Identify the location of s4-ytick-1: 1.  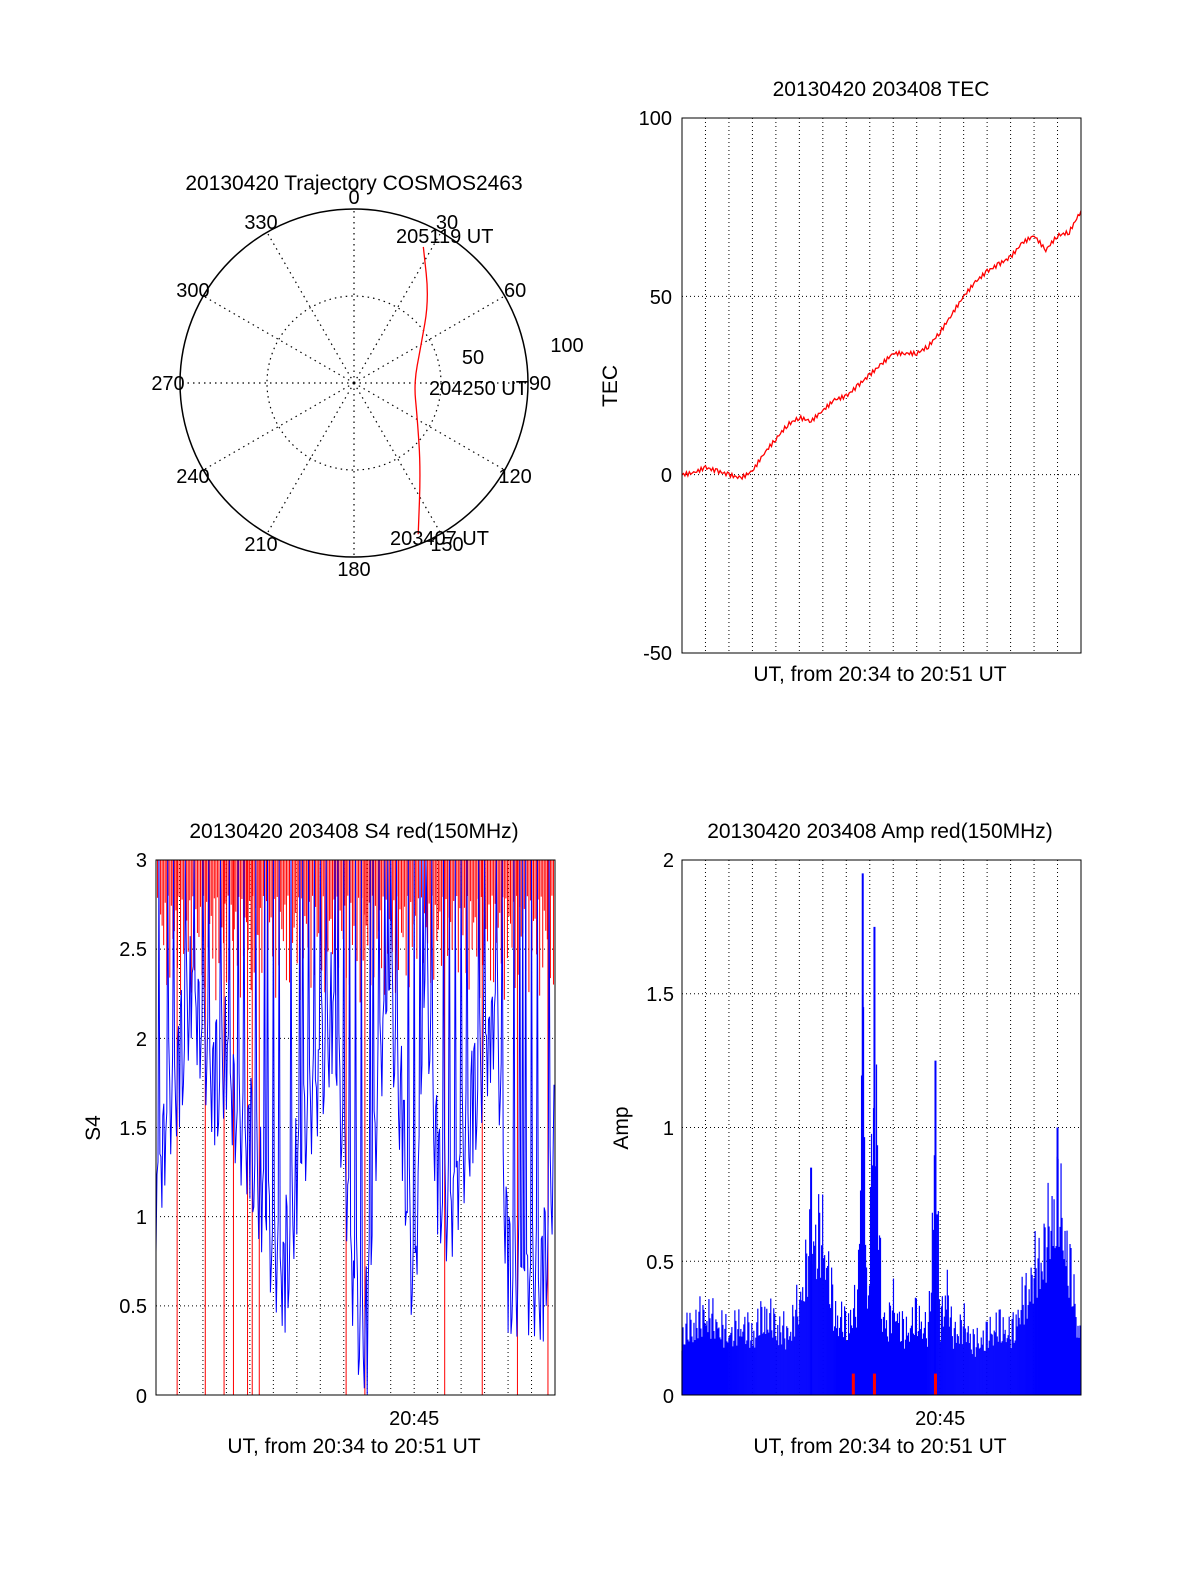
(141, 1218).